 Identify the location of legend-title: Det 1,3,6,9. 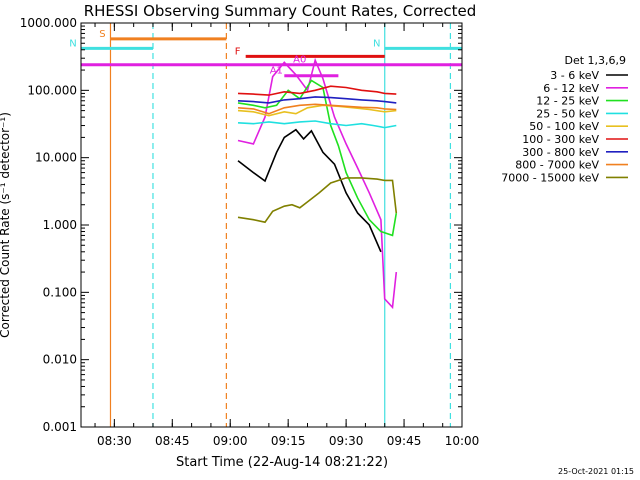
(595, 60).